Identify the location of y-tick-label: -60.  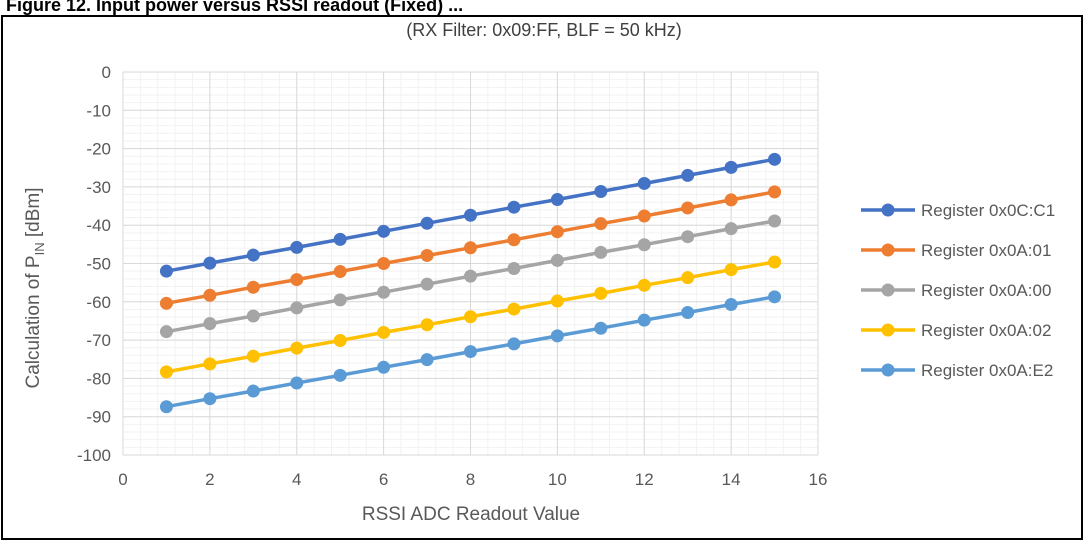
(98, 302).